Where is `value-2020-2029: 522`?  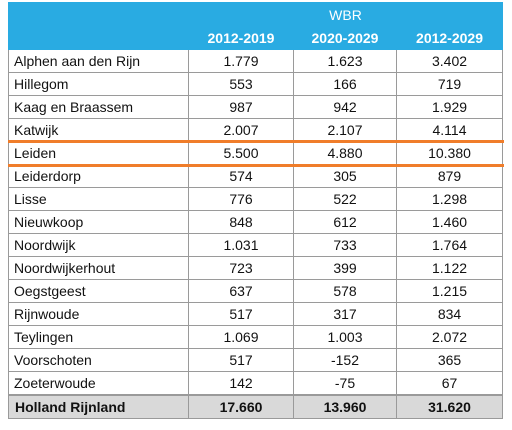 value-2020-2029: 522 is located at coordinates (345, 199).